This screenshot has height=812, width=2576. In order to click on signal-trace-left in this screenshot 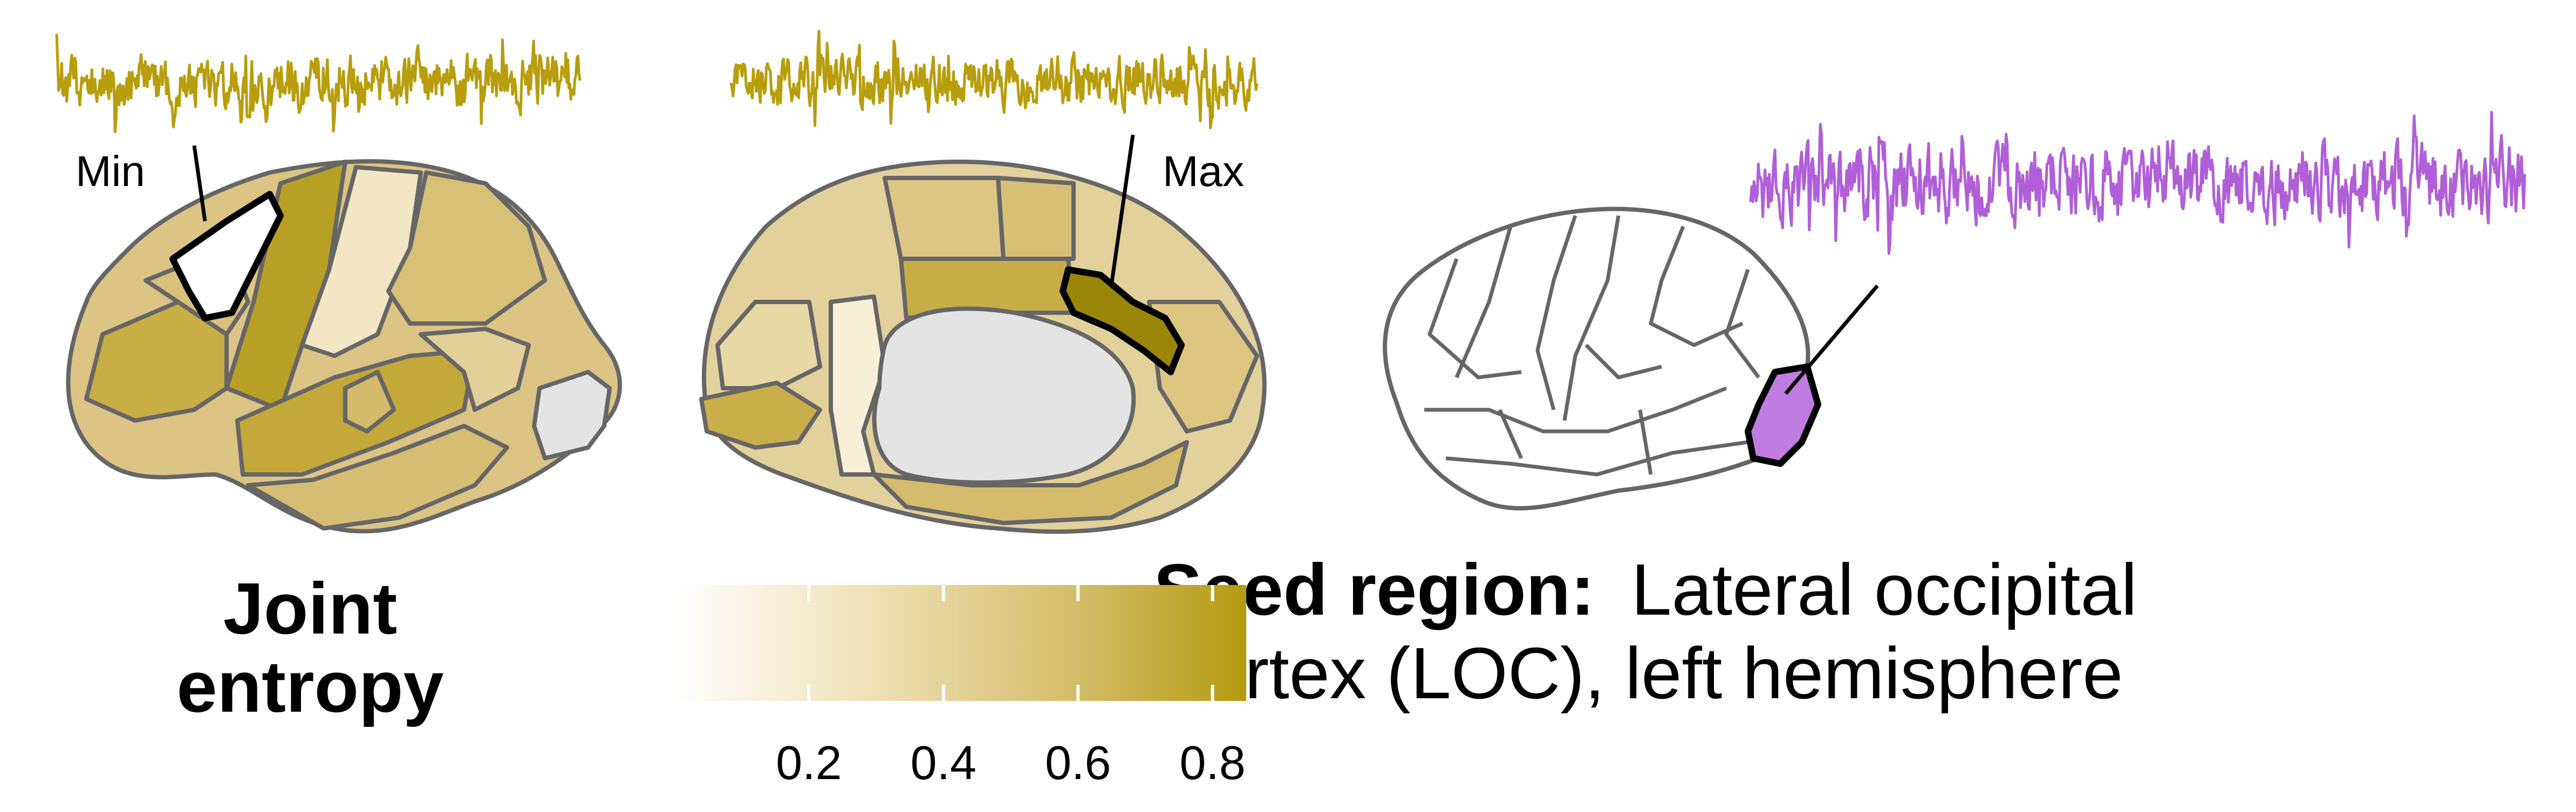, I will do `click(318, 83)`.